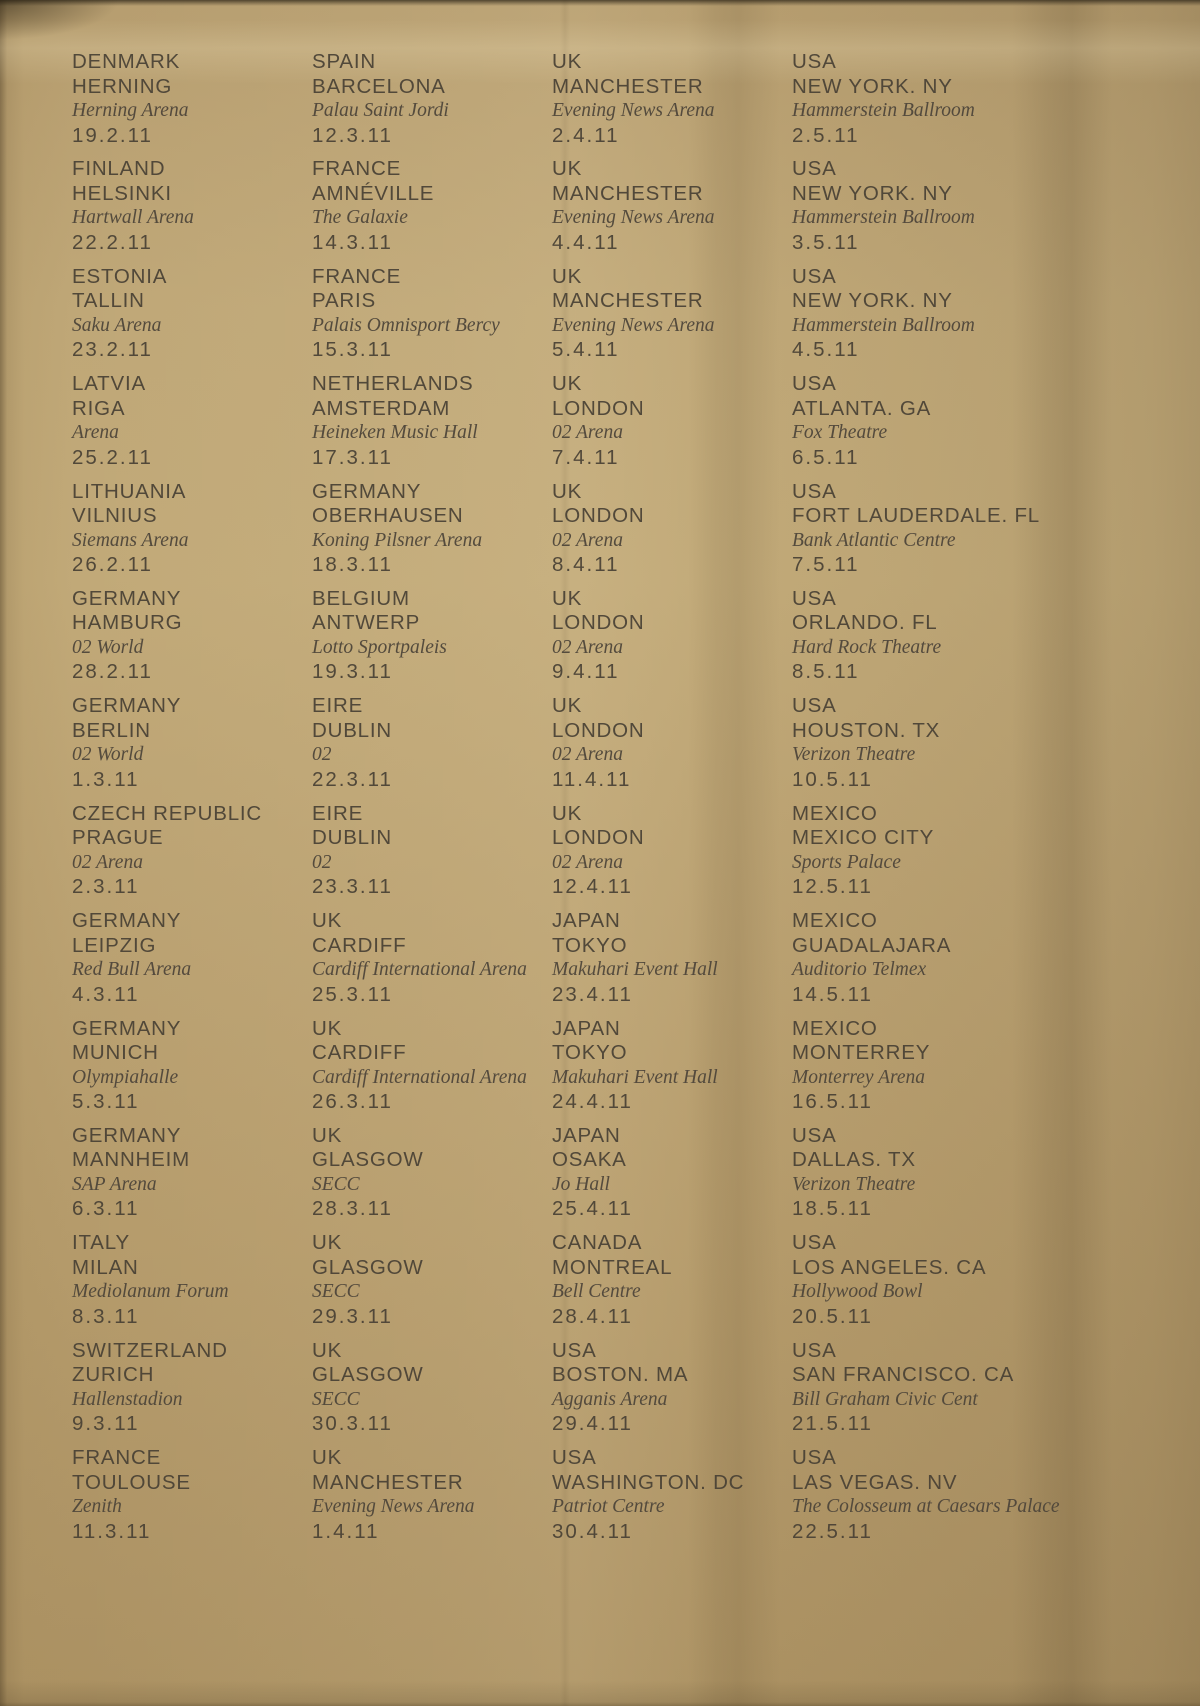  Describe the element at coordinates (192, 318) in the screenshot. I see `tour-date-entry: ESTONIA TALLIN Saku Arena 23.2.11` at that location.